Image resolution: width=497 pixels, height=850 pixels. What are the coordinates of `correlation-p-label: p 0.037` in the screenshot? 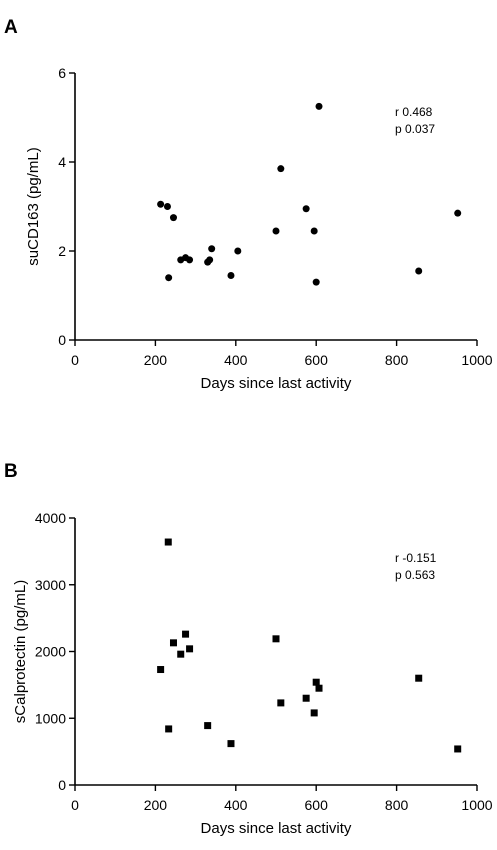 It's located at (415, 129).